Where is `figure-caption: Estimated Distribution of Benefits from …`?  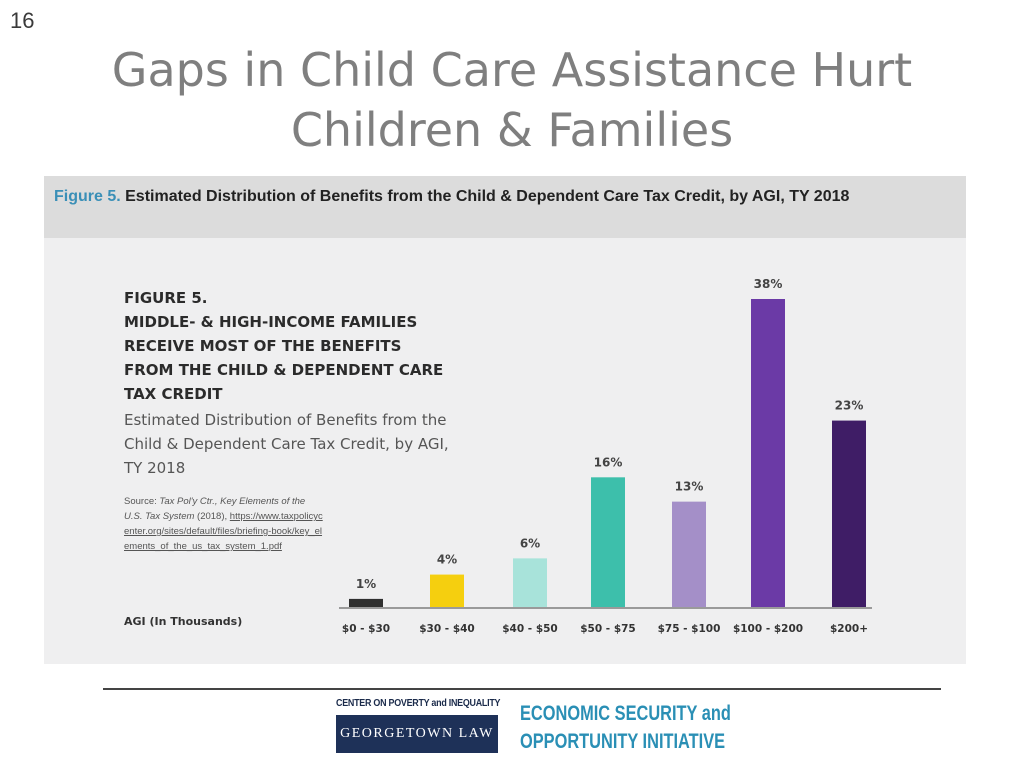
figure-caption: Estimated Distribution of Benefits from … is located at coordinates (485, 196).